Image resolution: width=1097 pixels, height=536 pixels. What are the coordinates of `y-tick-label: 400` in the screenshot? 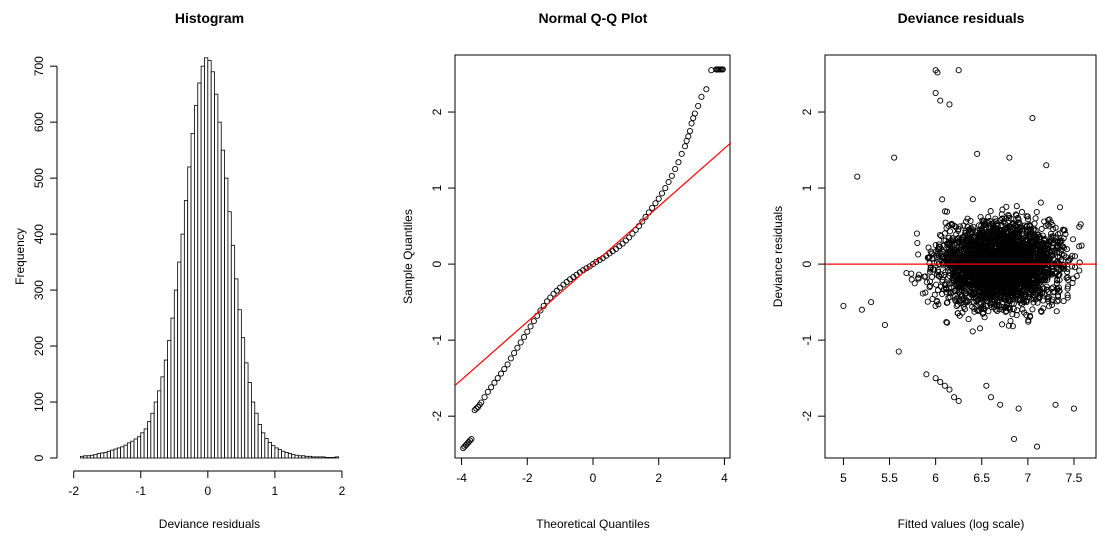 It's located at (39, 234).